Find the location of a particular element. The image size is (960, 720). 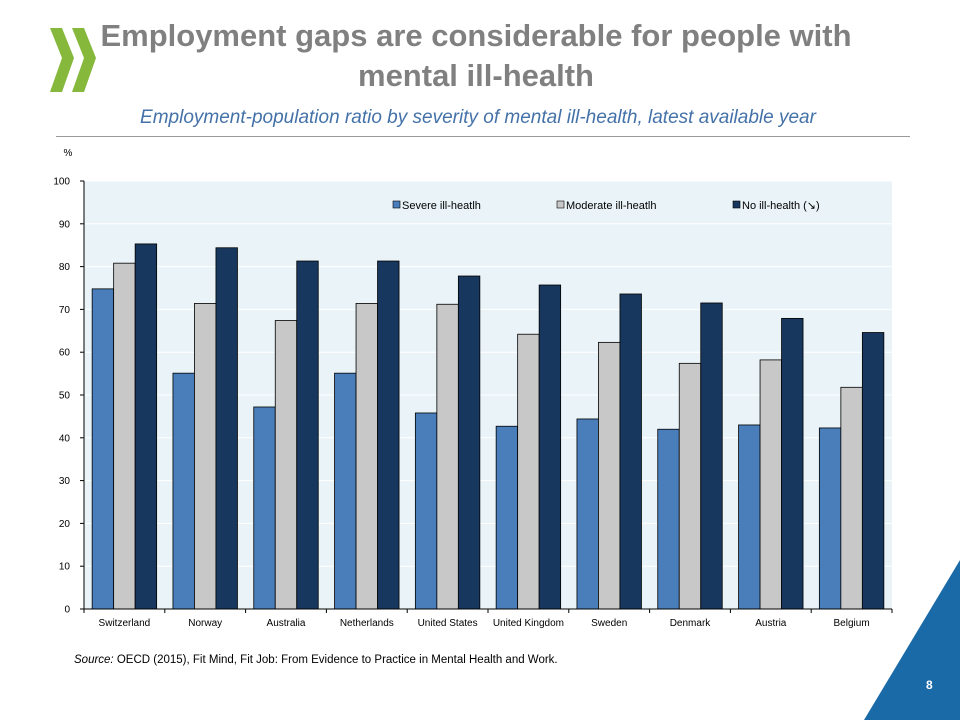

legend-label: Moderate ill-heatlh is located at coordinates (611, 206).